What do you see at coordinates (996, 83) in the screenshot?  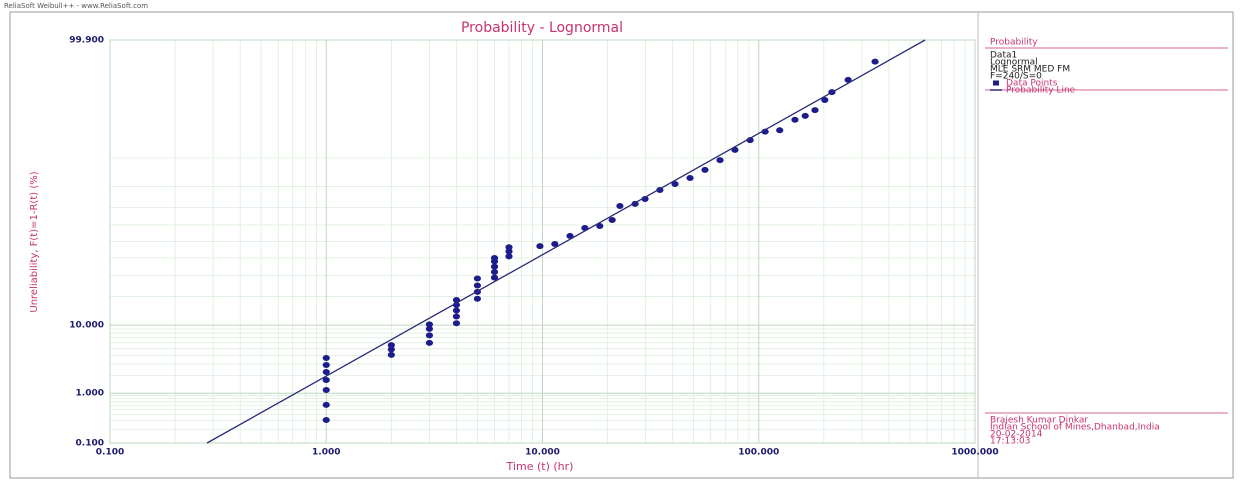 I see `legend-swatch` at bounding box center [996, 83].